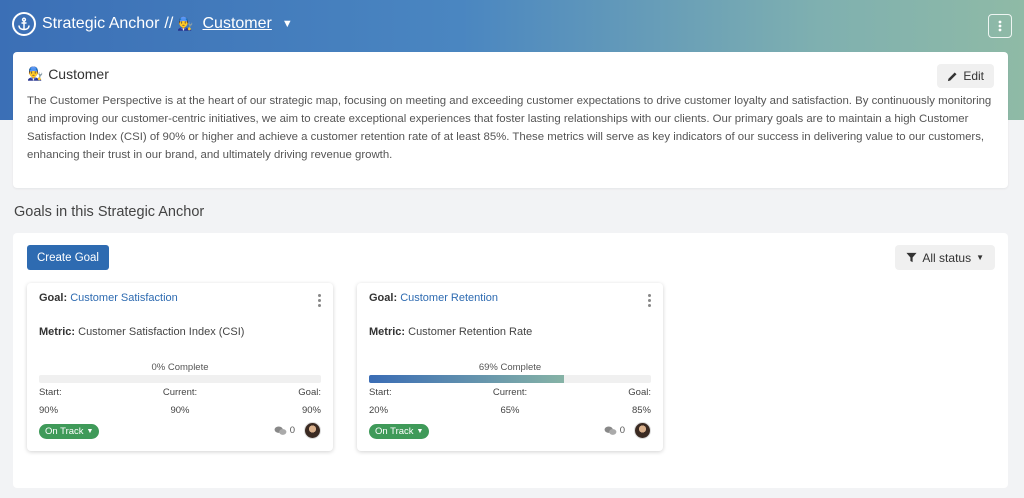  What do you see at coordinates (101, 23) in the screenshot?
I see `app-title: Strategic Anchor` at bounding box center [101, 23].